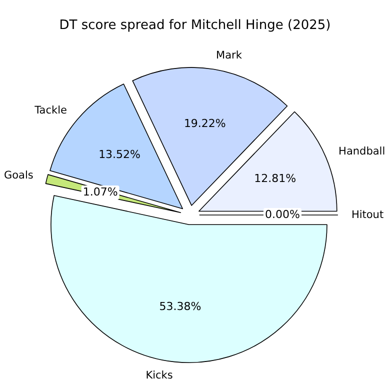 Image resolution: width=390 pixels, height=390 pixels. Describe the element at coordinates (195, 25) in the screenshot. I see `chart-title: DT score spread for Mitchell Hinge (2025)` at that location.